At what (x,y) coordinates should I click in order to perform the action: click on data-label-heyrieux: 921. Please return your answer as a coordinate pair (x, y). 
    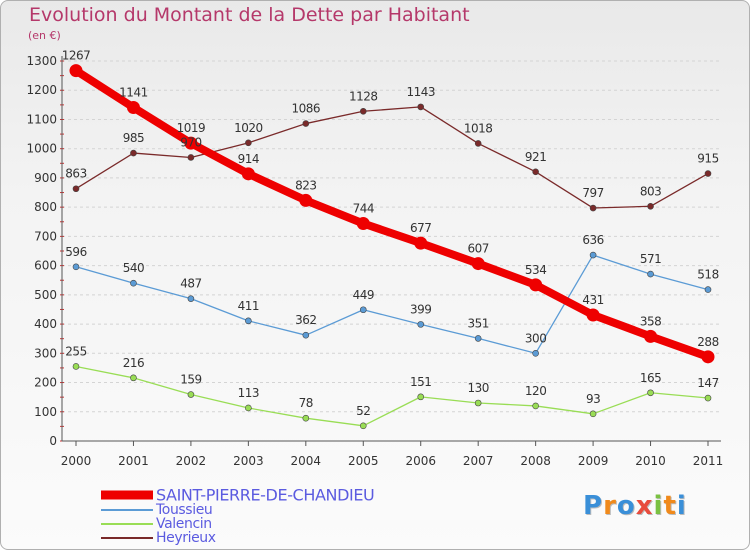
    Looking at the image, I should click on (535, 157).